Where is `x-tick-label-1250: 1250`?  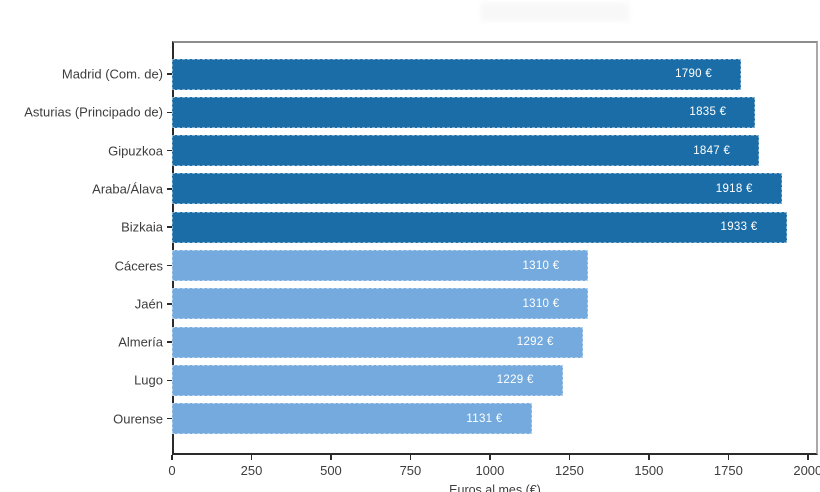 x-tick-label-1250: 1250 is located at coordinates (569, 470).